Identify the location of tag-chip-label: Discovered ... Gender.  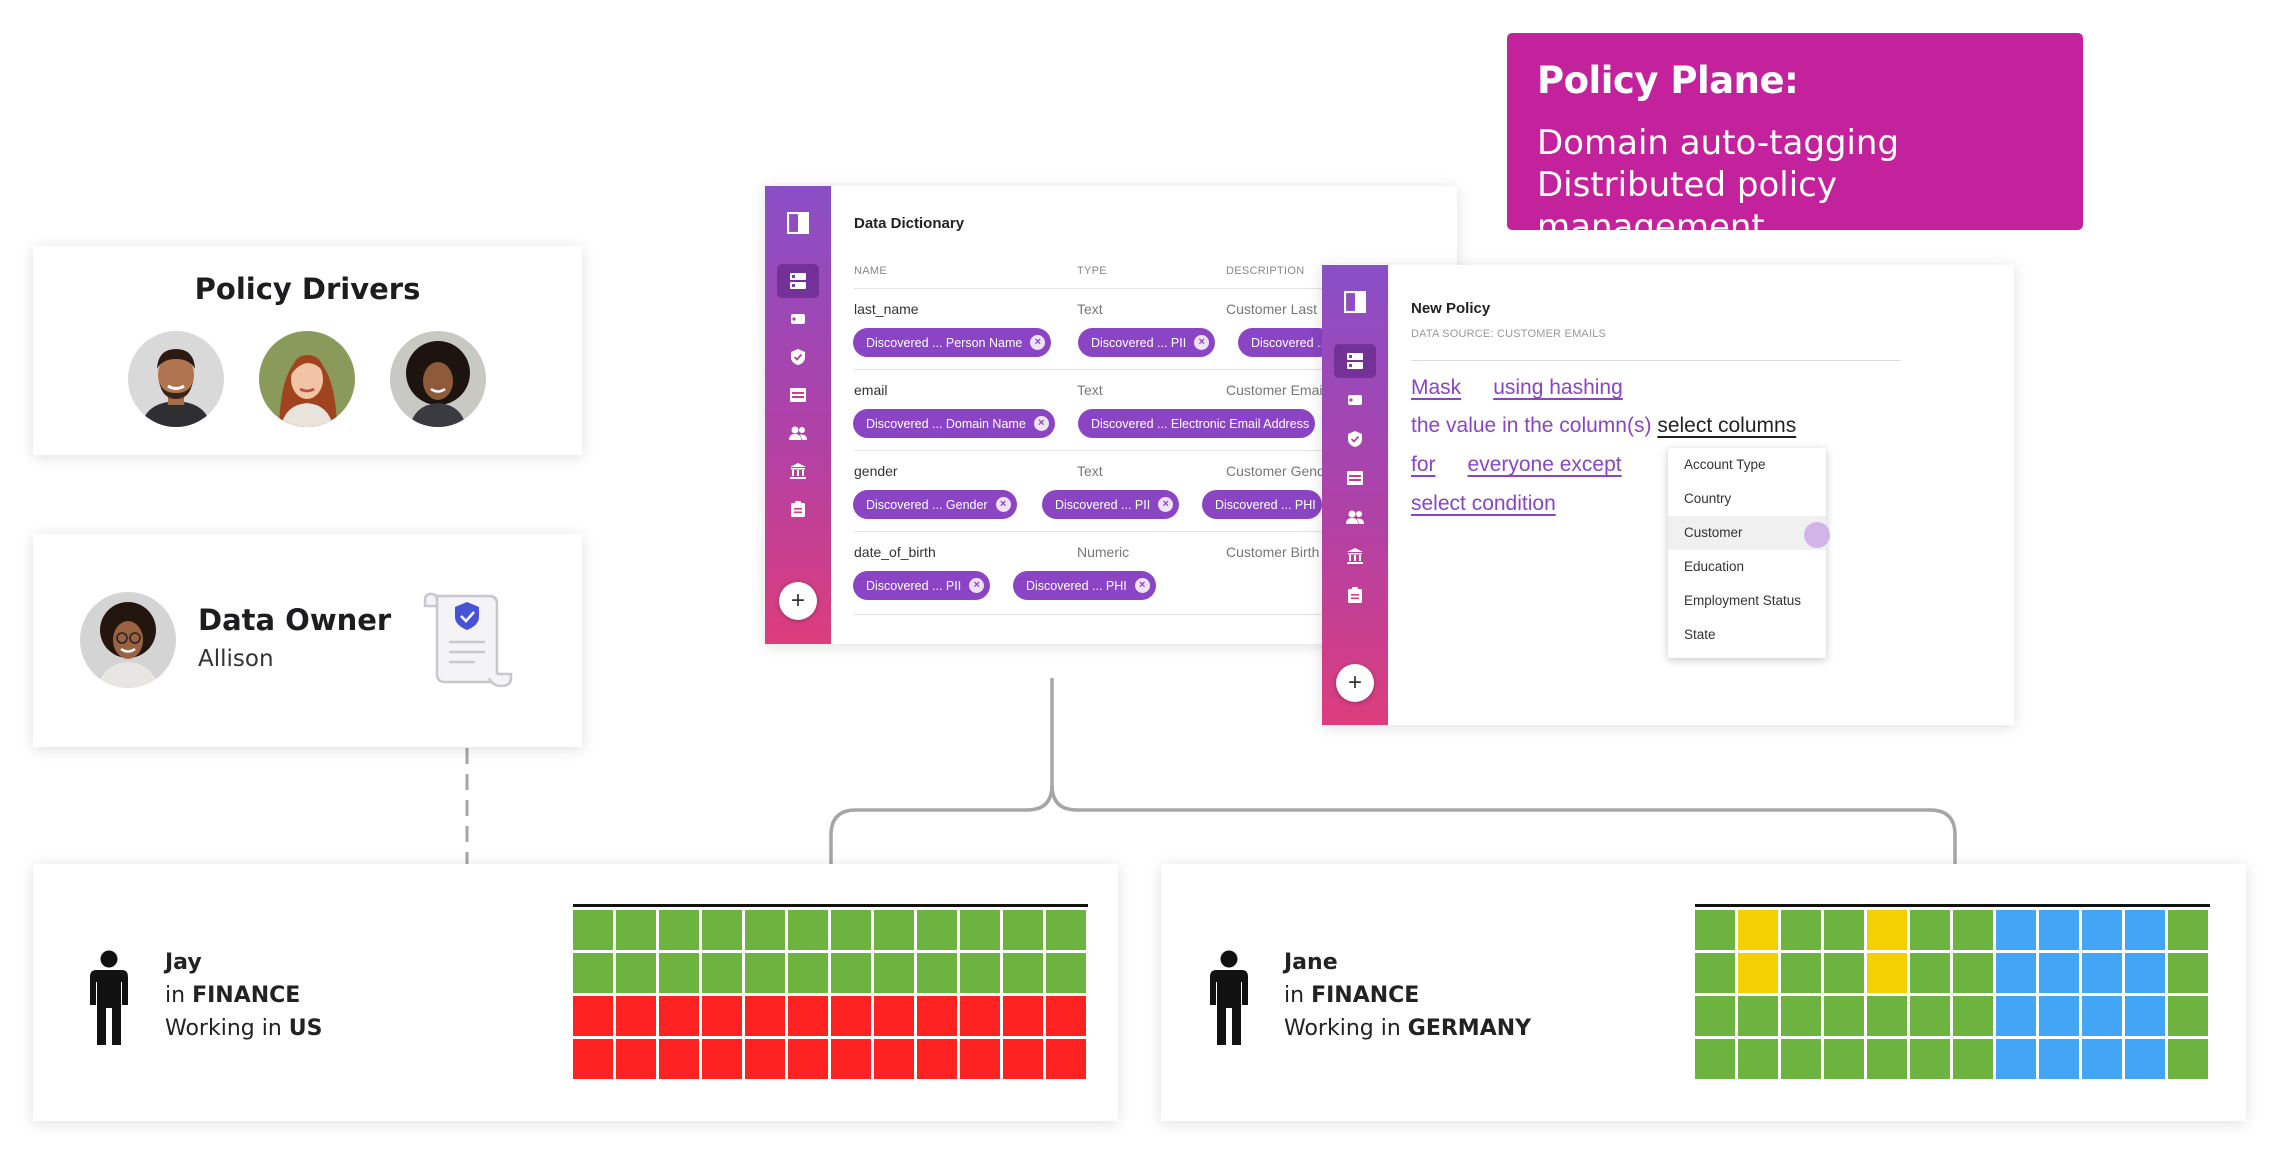
(927, 504).